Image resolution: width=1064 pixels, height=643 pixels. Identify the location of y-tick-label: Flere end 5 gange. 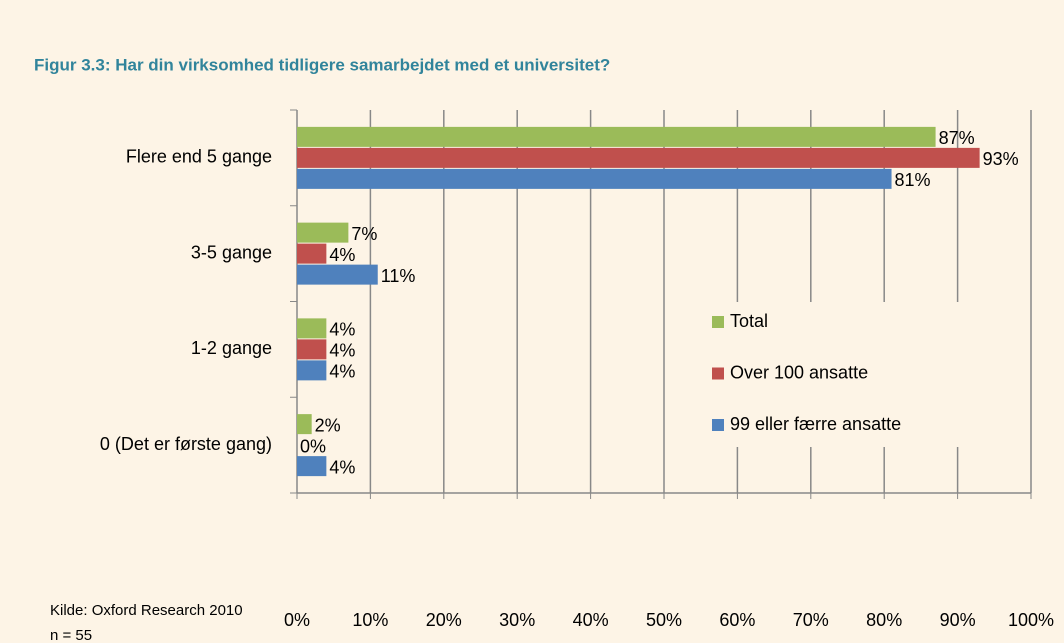
(199, 157).